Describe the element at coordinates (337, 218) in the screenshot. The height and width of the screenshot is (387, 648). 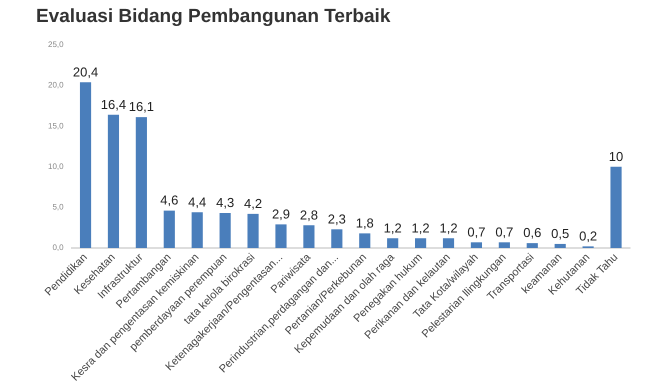
I see `data-label: 2,3` at that location.